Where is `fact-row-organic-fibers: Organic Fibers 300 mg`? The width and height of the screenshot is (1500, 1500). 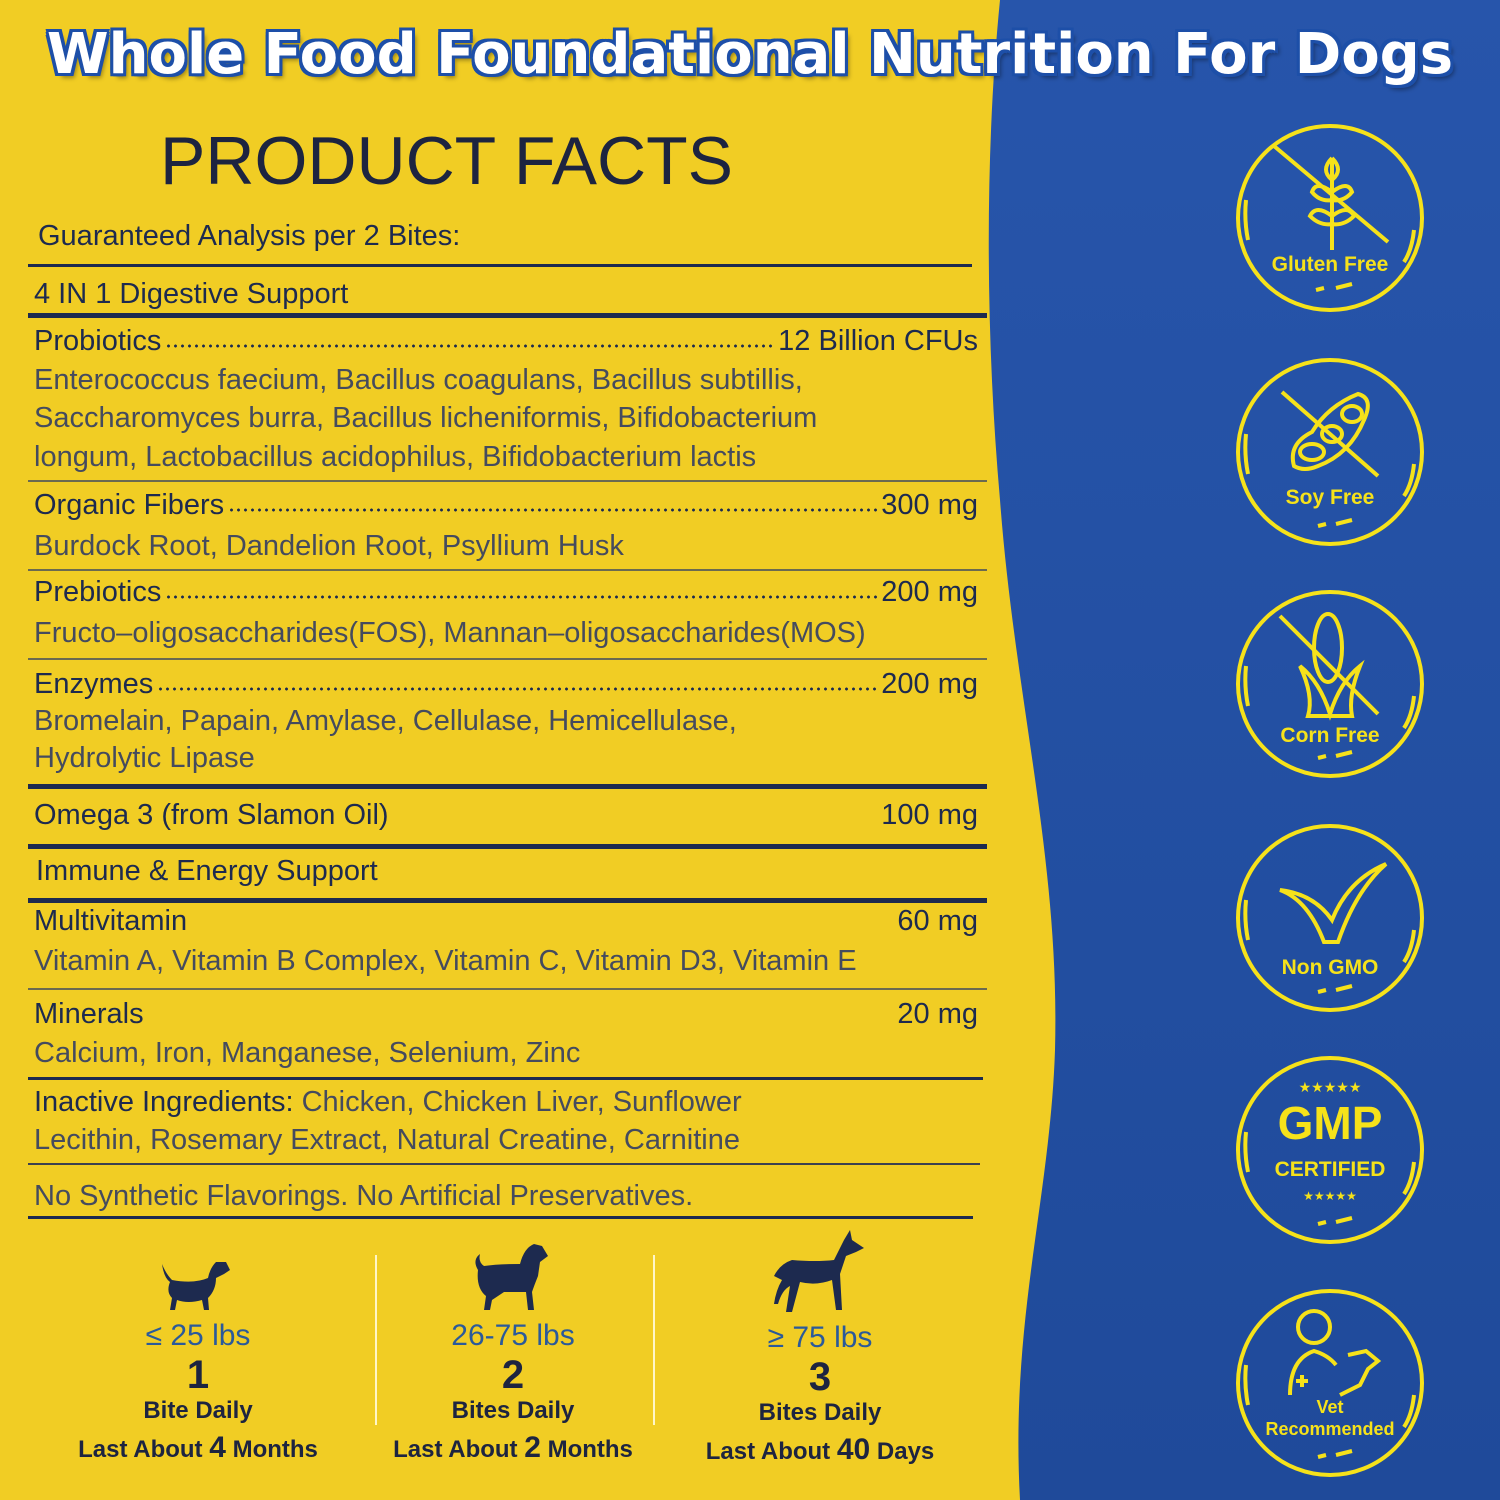
fact-row-organic-fibers: Organic Fibers 300 mg is located at coordinates (506, 505).